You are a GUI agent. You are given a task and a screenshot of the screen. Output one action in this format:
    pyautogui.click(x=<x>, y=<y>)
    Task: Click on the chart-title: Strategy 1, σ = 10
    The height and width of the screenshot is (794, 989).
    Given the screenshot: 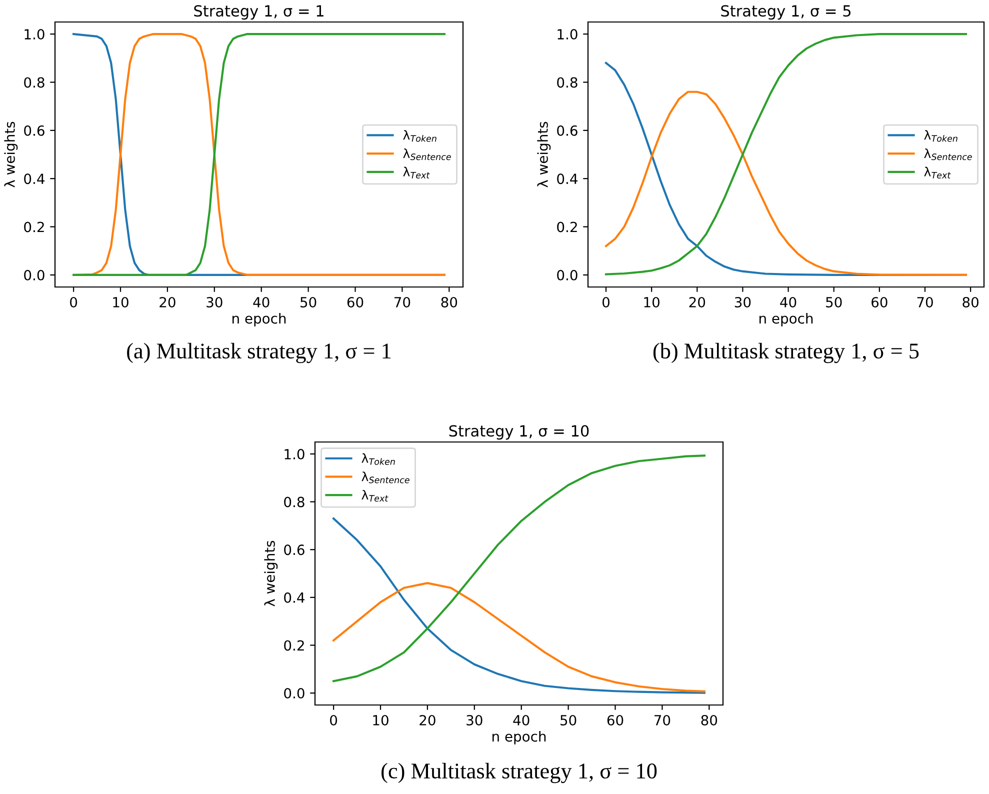 What is the action you would take?
    pyautogui.click(x=519, y=432)
    